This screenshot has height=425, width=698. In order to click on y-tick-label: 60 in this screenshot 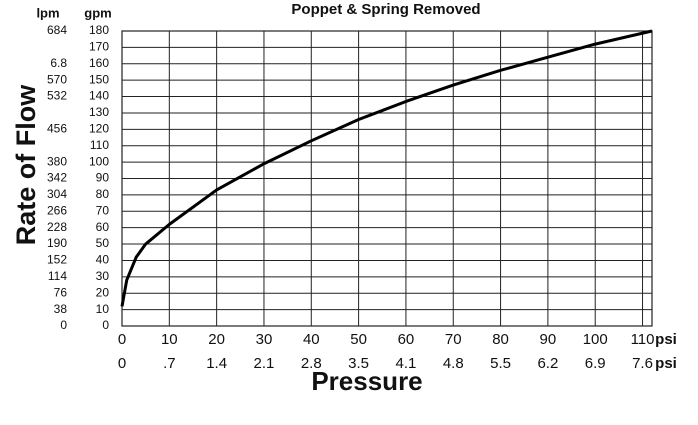, I will do `click(103, 227)`.